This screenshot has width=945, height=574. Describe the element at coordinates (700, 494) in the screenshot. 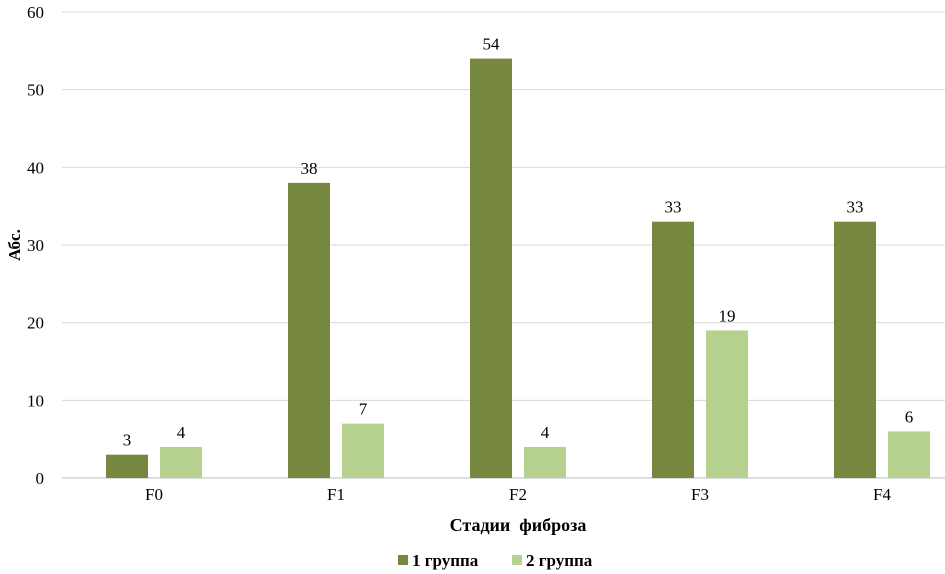

I see `x-tick-label: F3` at that location.